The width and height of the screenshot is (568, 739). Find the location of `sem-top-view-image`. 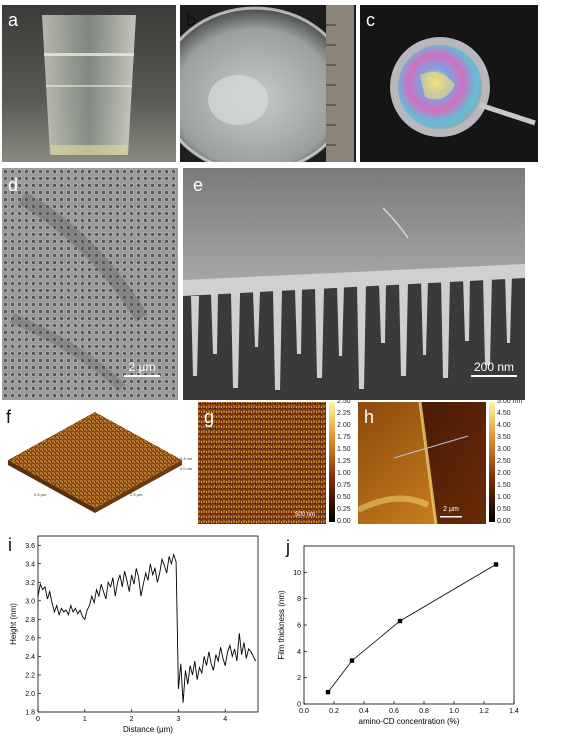

sem-top-view-image is located at coordinates (90, 284).